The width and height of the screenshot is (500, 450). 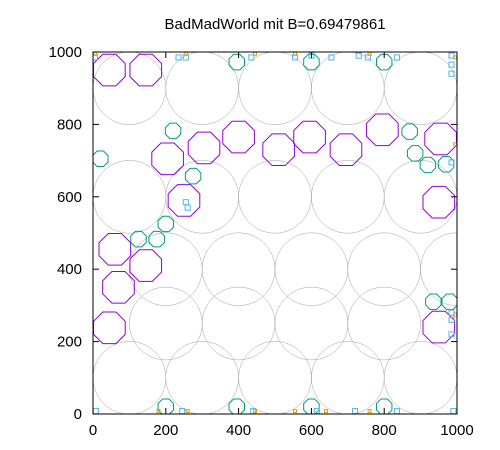 What do you see at coordinates (384, 430) in the screenshot?
I see `x-tick-label-4: 800` at bounding box center [384, 430].